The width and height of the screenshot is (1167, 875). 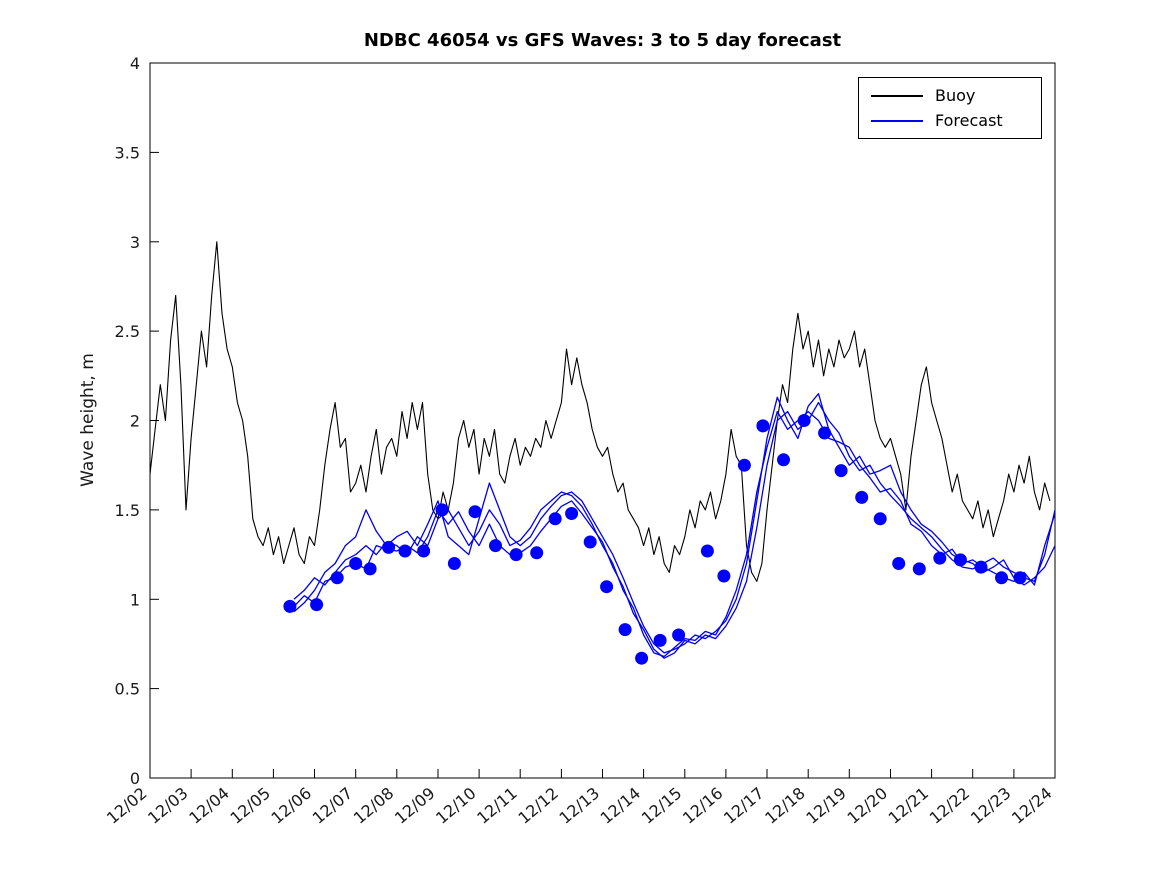 What do you see at coordinates (621, 806) in the screenshot?
I see `x-tick-label: 12/14` at bounding box center [621, 806].